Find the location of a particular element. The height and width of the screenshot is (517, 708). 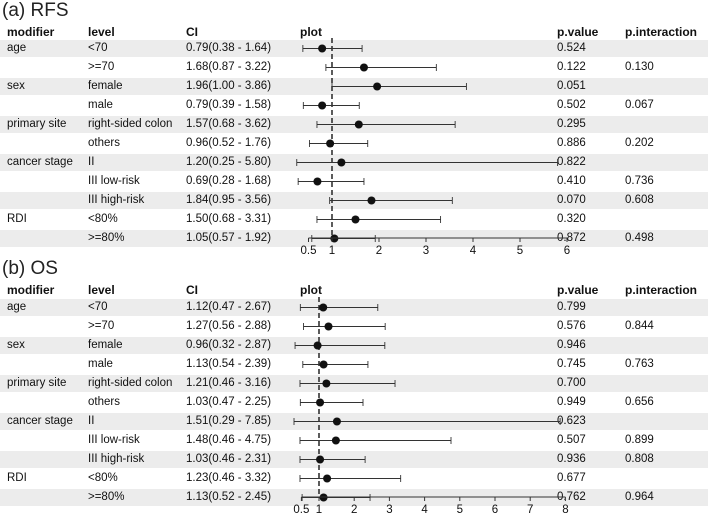

cell-pvalue: 0.051 is located at coordinates (571, 86).